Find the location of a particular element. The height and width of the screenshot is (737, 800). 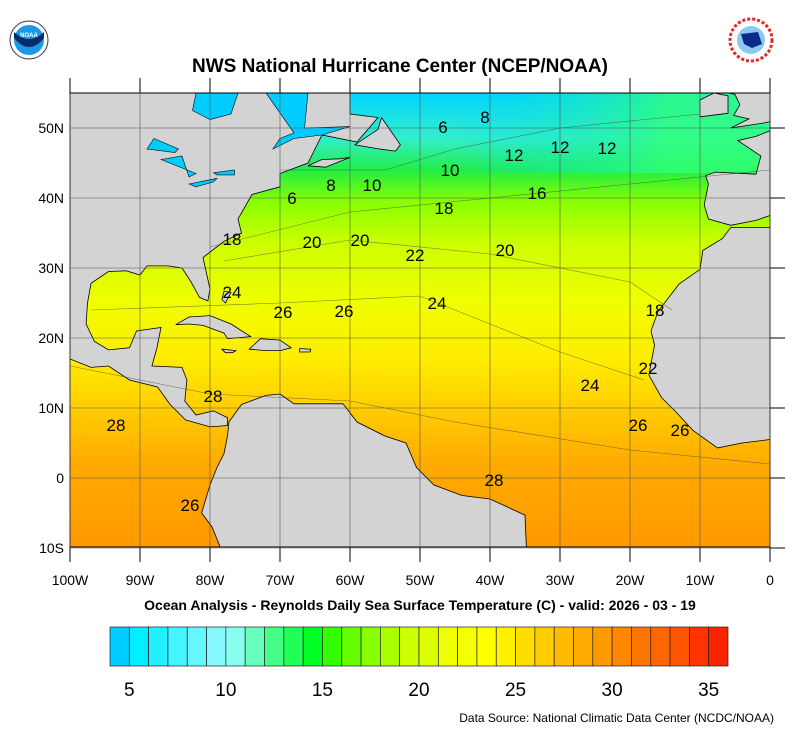

noaa-logo-text: NOAA is located at coordinates (29, 36).